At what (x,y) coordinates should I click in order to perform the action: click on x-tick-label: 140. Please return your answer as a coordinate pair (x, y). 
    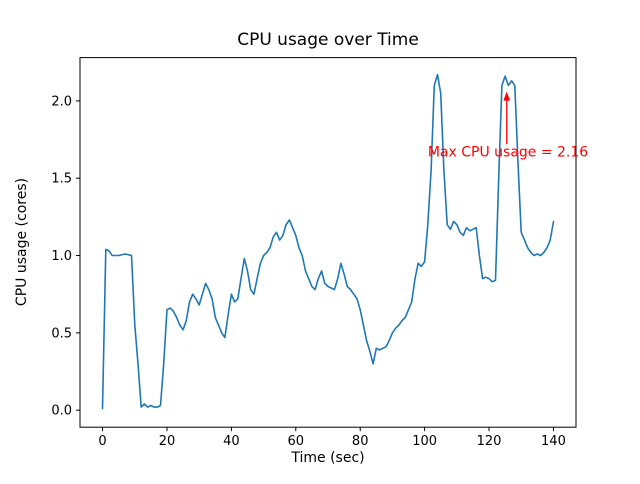
    Looking at the image, I should click on (553, 441).